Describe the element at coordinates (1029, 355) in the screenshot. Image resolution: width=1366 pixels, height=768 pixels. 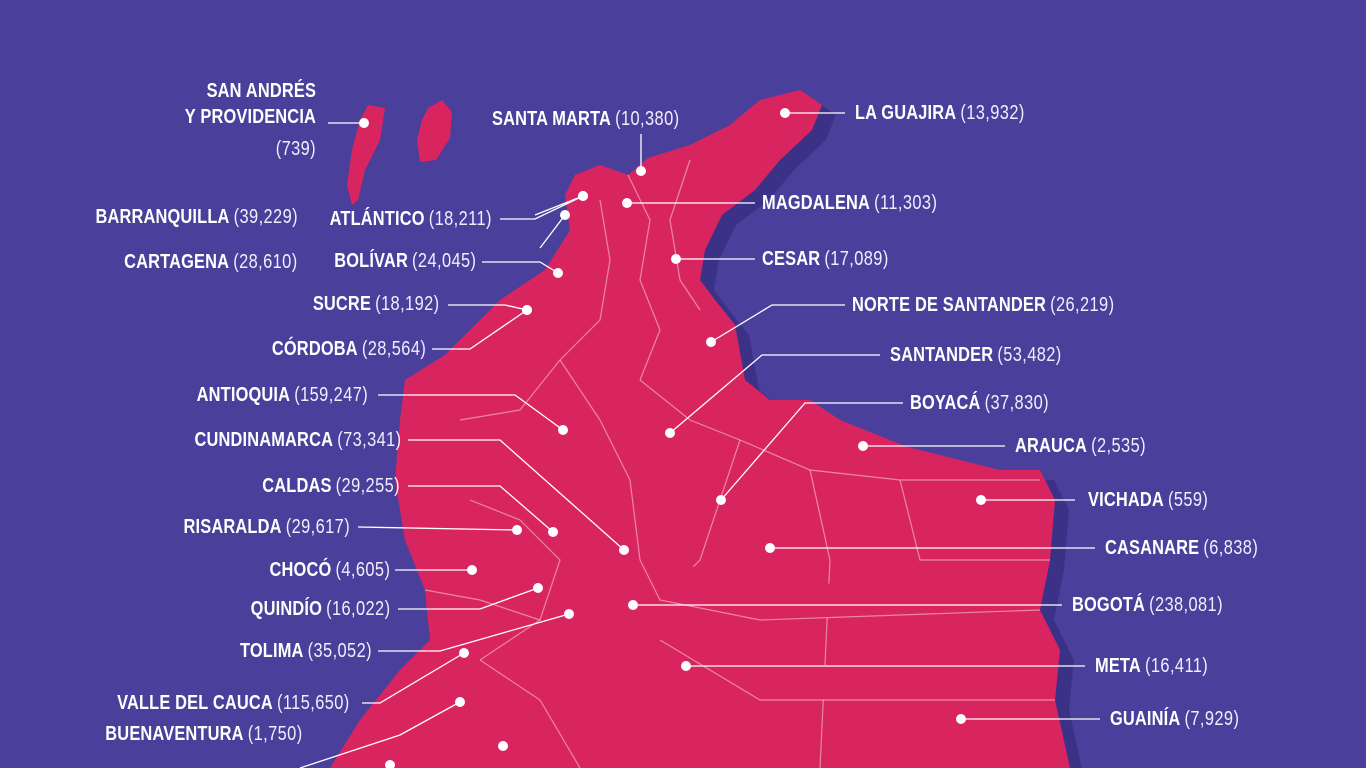
I see `santander-count: (53,482)` at that location.